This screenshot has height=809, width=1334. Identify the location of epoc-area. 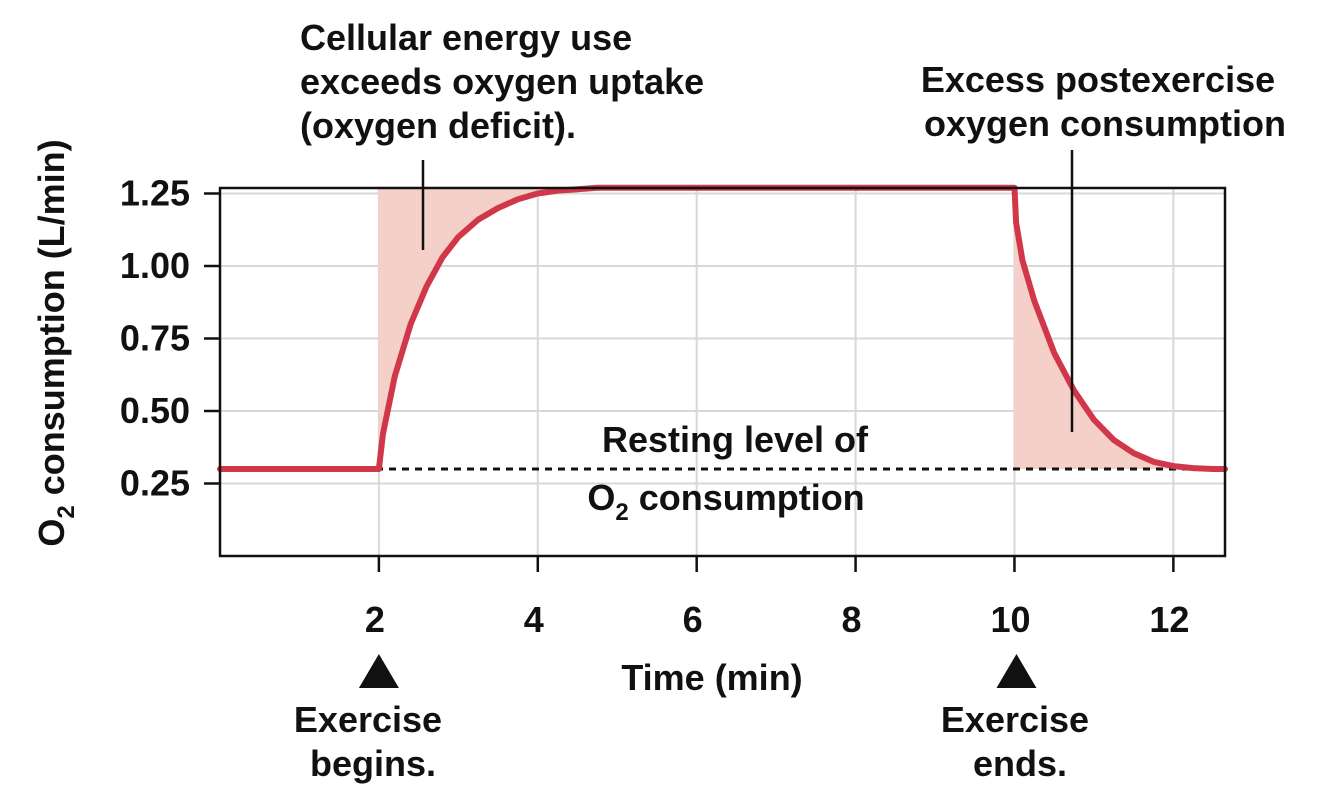
(1119, 328).